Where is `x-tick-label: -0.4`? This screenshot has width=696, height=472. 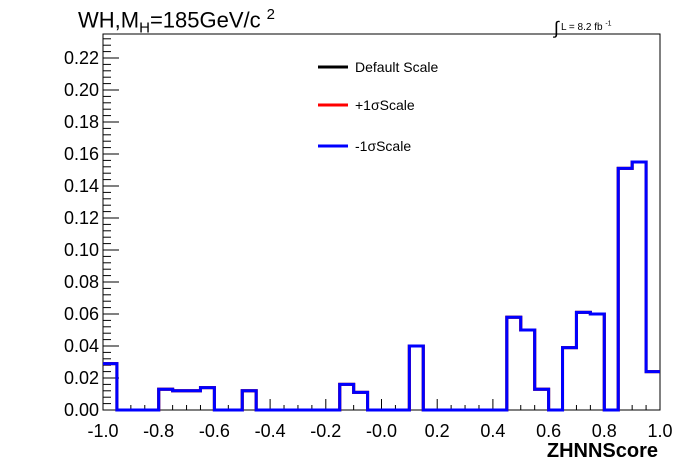 x-tick-label: -0.4 is located at coordinates (270, 431).